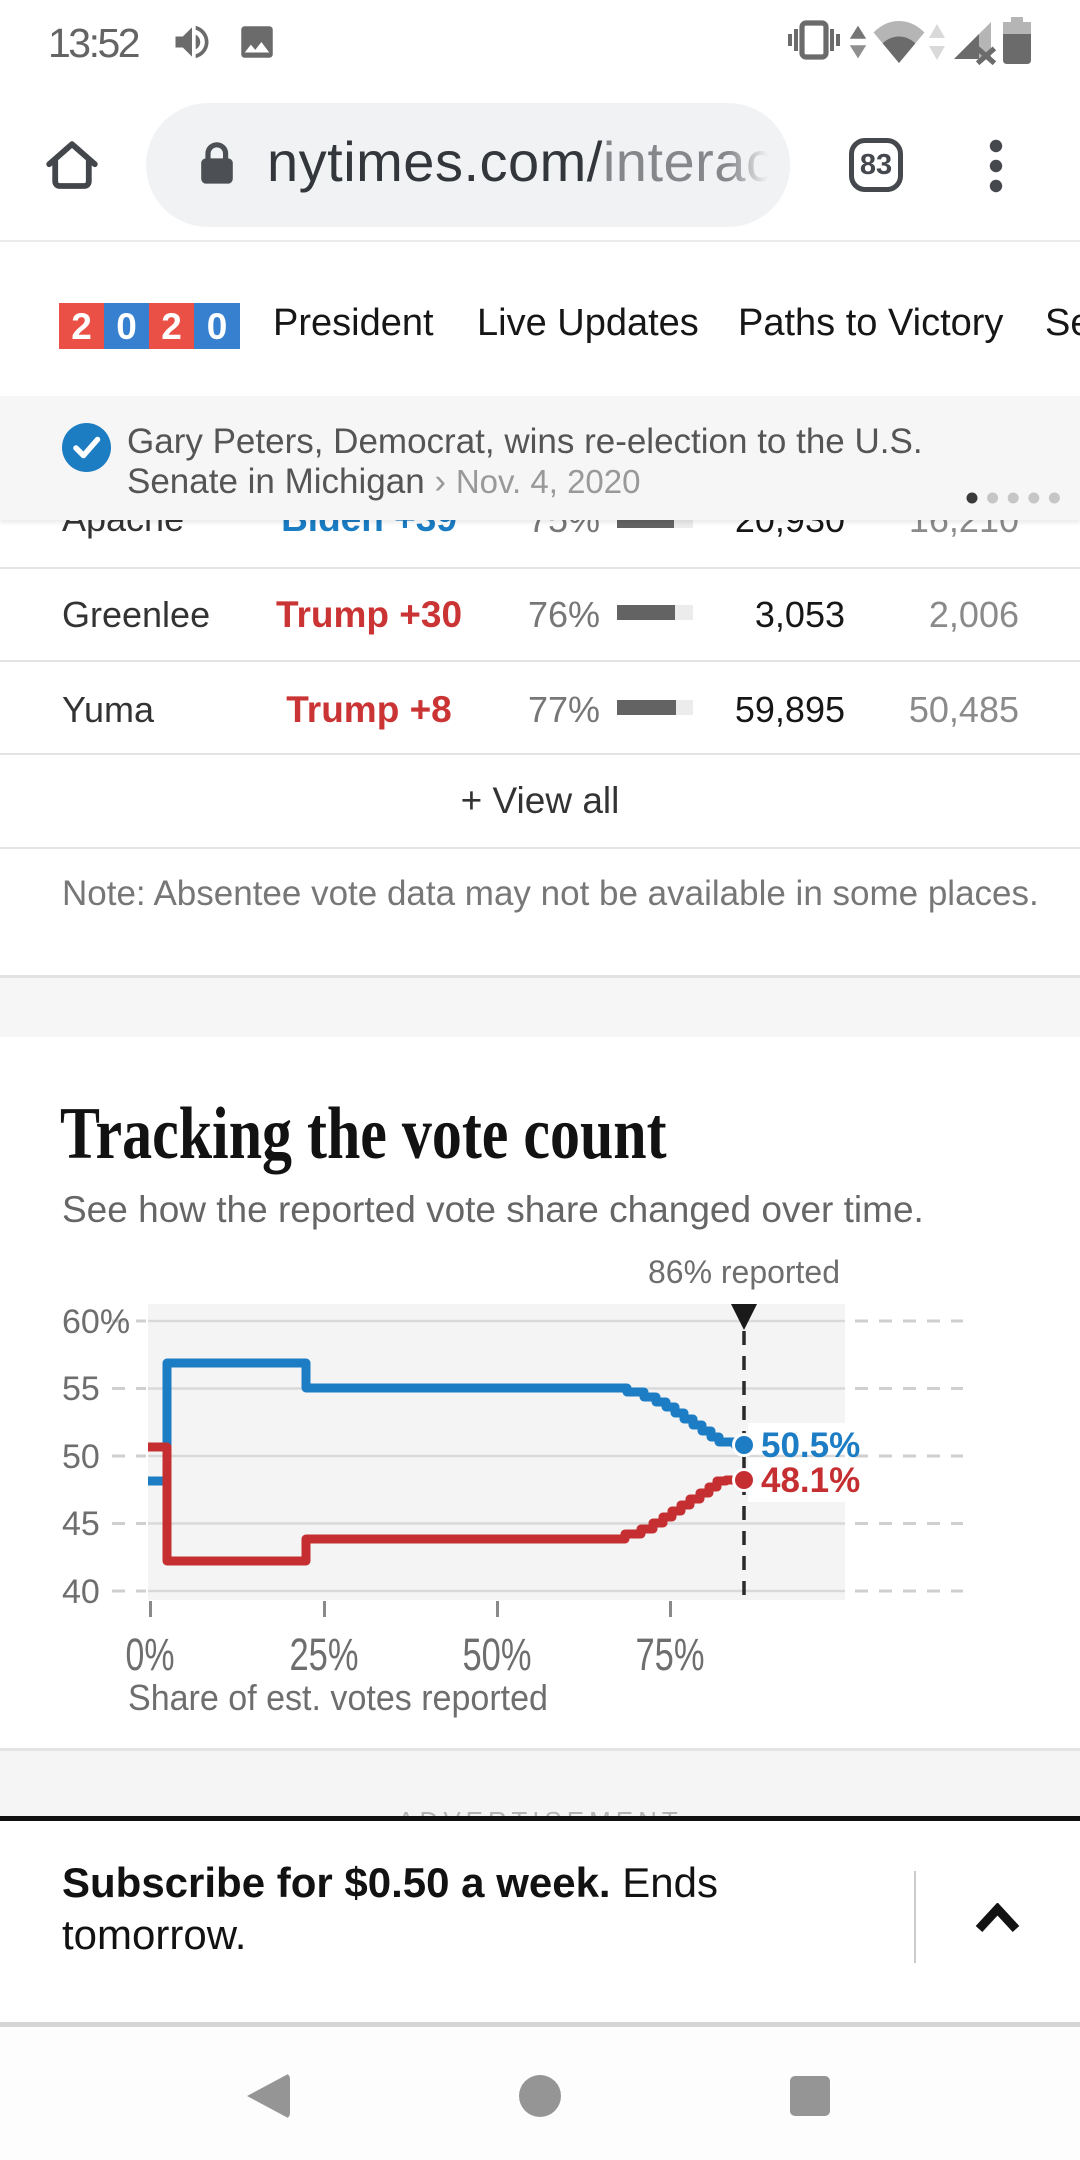 The height and width of the screenshot is (2160, 1080). I want to click on svg-text: 0%, so click(150, 1654).